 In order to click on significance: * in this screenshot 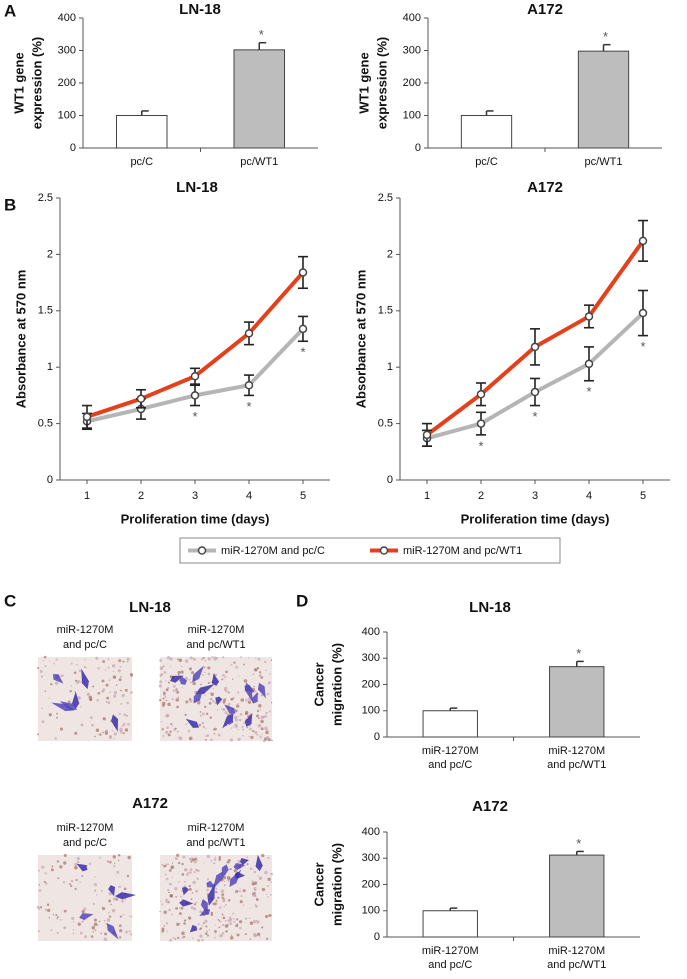, I will do `click(578, 843)`.